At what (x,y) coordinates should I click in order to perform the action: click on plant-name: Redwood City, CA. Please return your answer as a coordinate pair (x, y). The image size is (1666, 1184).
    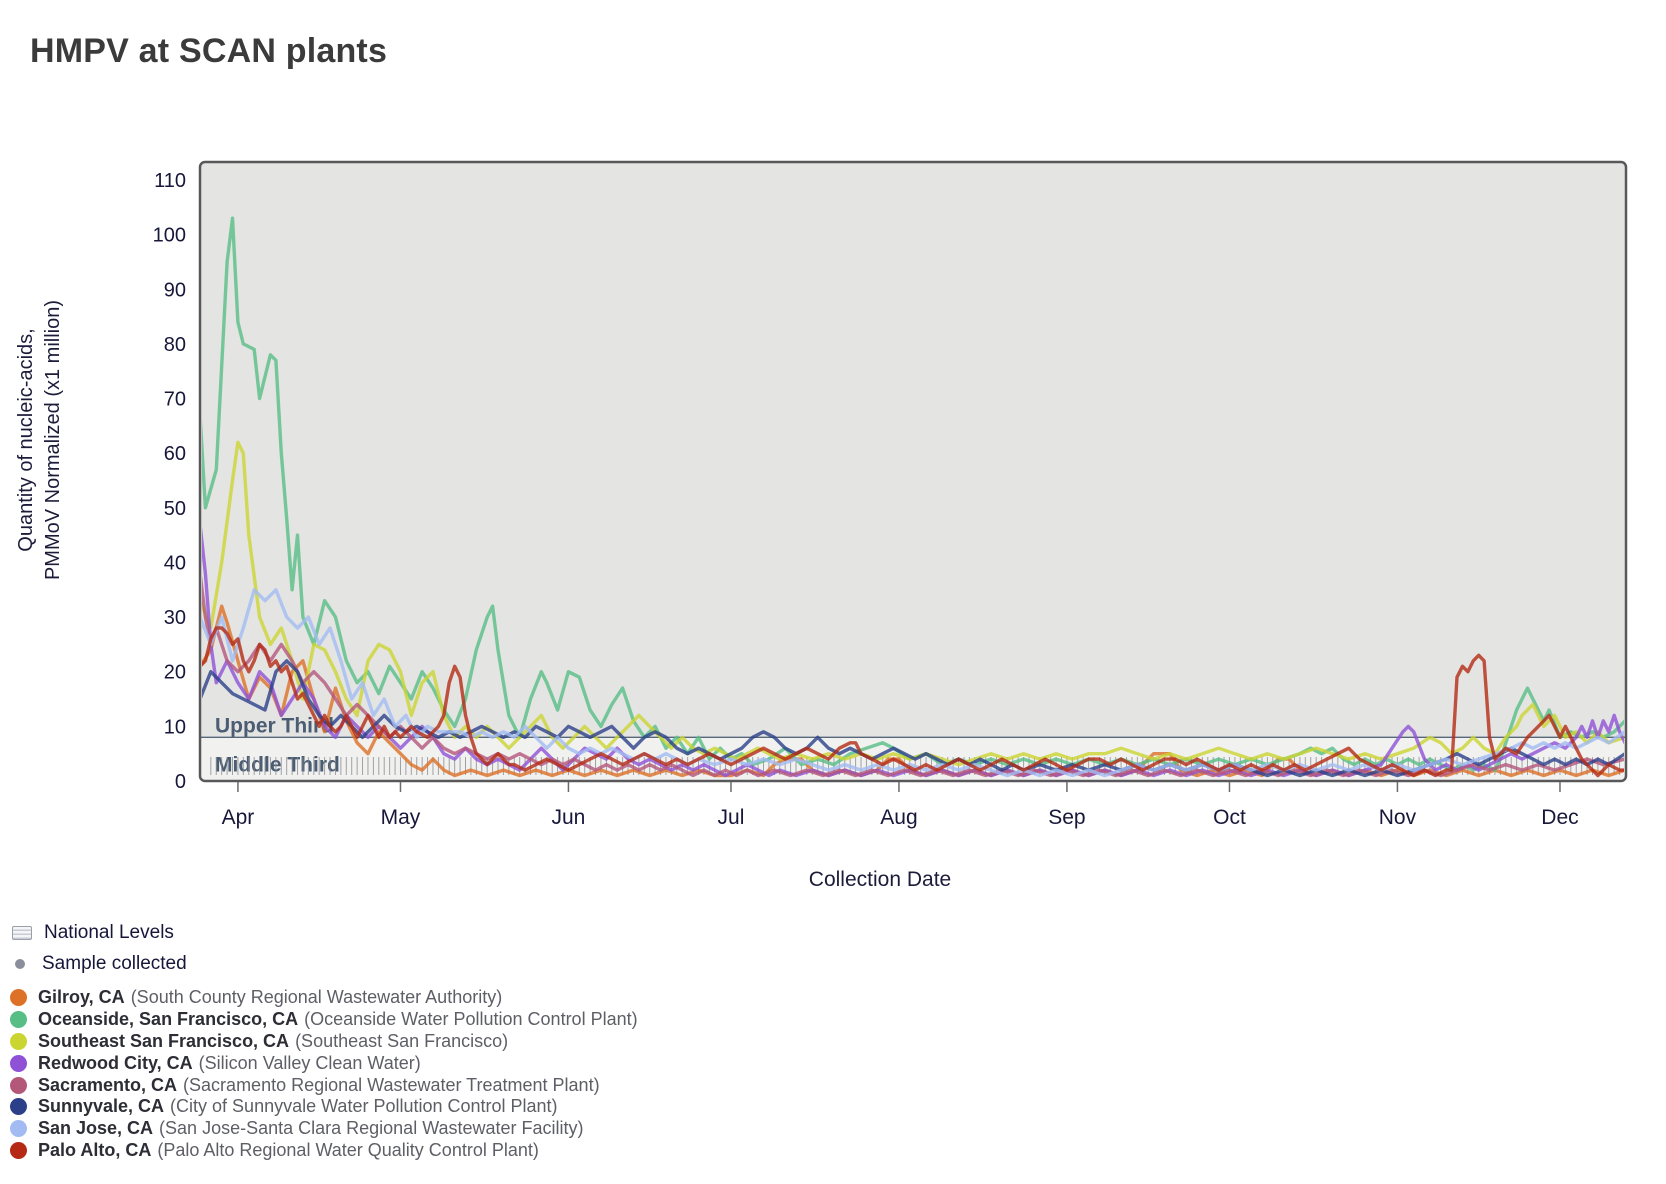
    Looking at the image, I should click on (115, 1062).